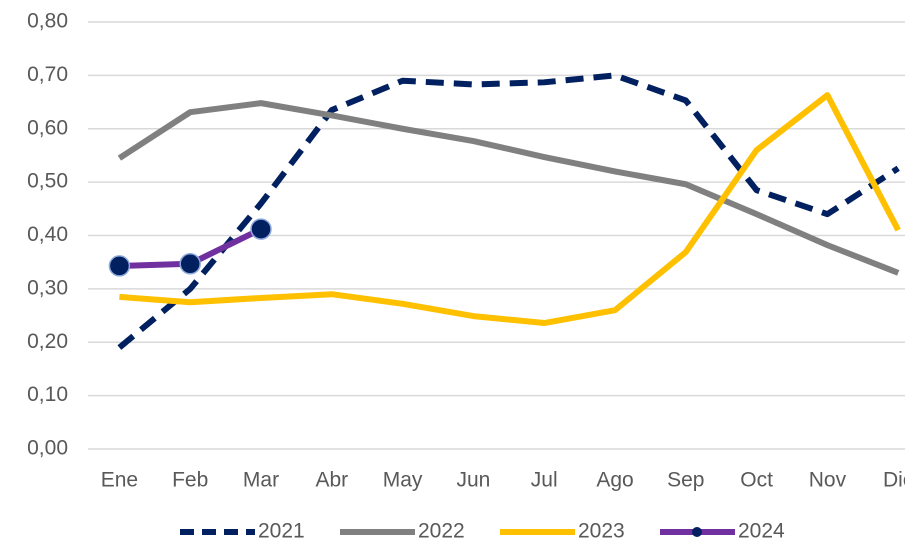  Describe the element at coordinates (261, 480) in the screenshot. I see `x-tick-label: Mar` at that location.